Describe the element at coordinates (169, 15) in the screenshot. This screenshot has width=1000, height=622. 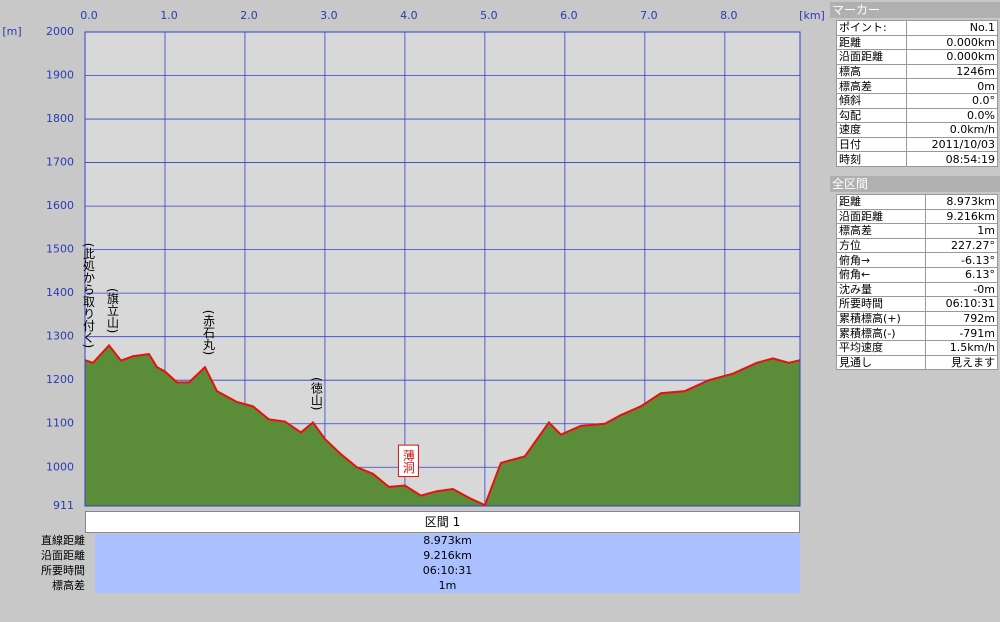
I see `x-tick-label: 1.0` at that location.